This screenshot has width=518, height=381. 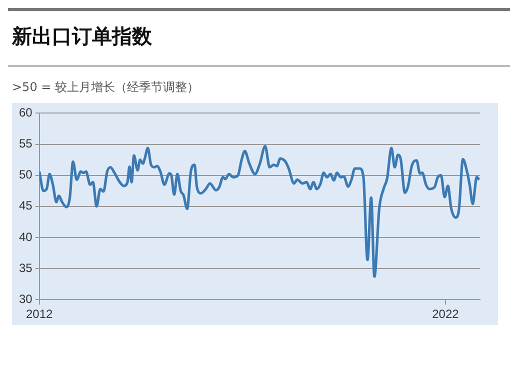 What do you see at coordinates (25, 237) in the screenshot?
I see `y-tick-label: 40` at bounding box center [25, 237].